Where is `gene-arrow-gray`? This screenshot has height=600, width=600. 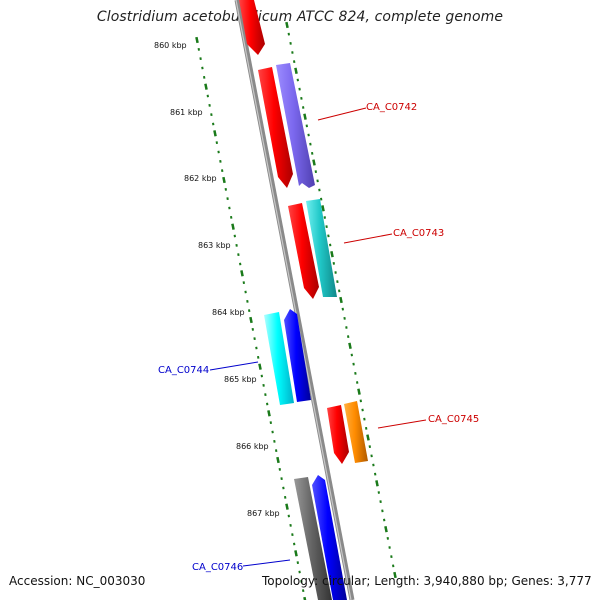 gene-arrow-gray is located at coordinates (313, 538).